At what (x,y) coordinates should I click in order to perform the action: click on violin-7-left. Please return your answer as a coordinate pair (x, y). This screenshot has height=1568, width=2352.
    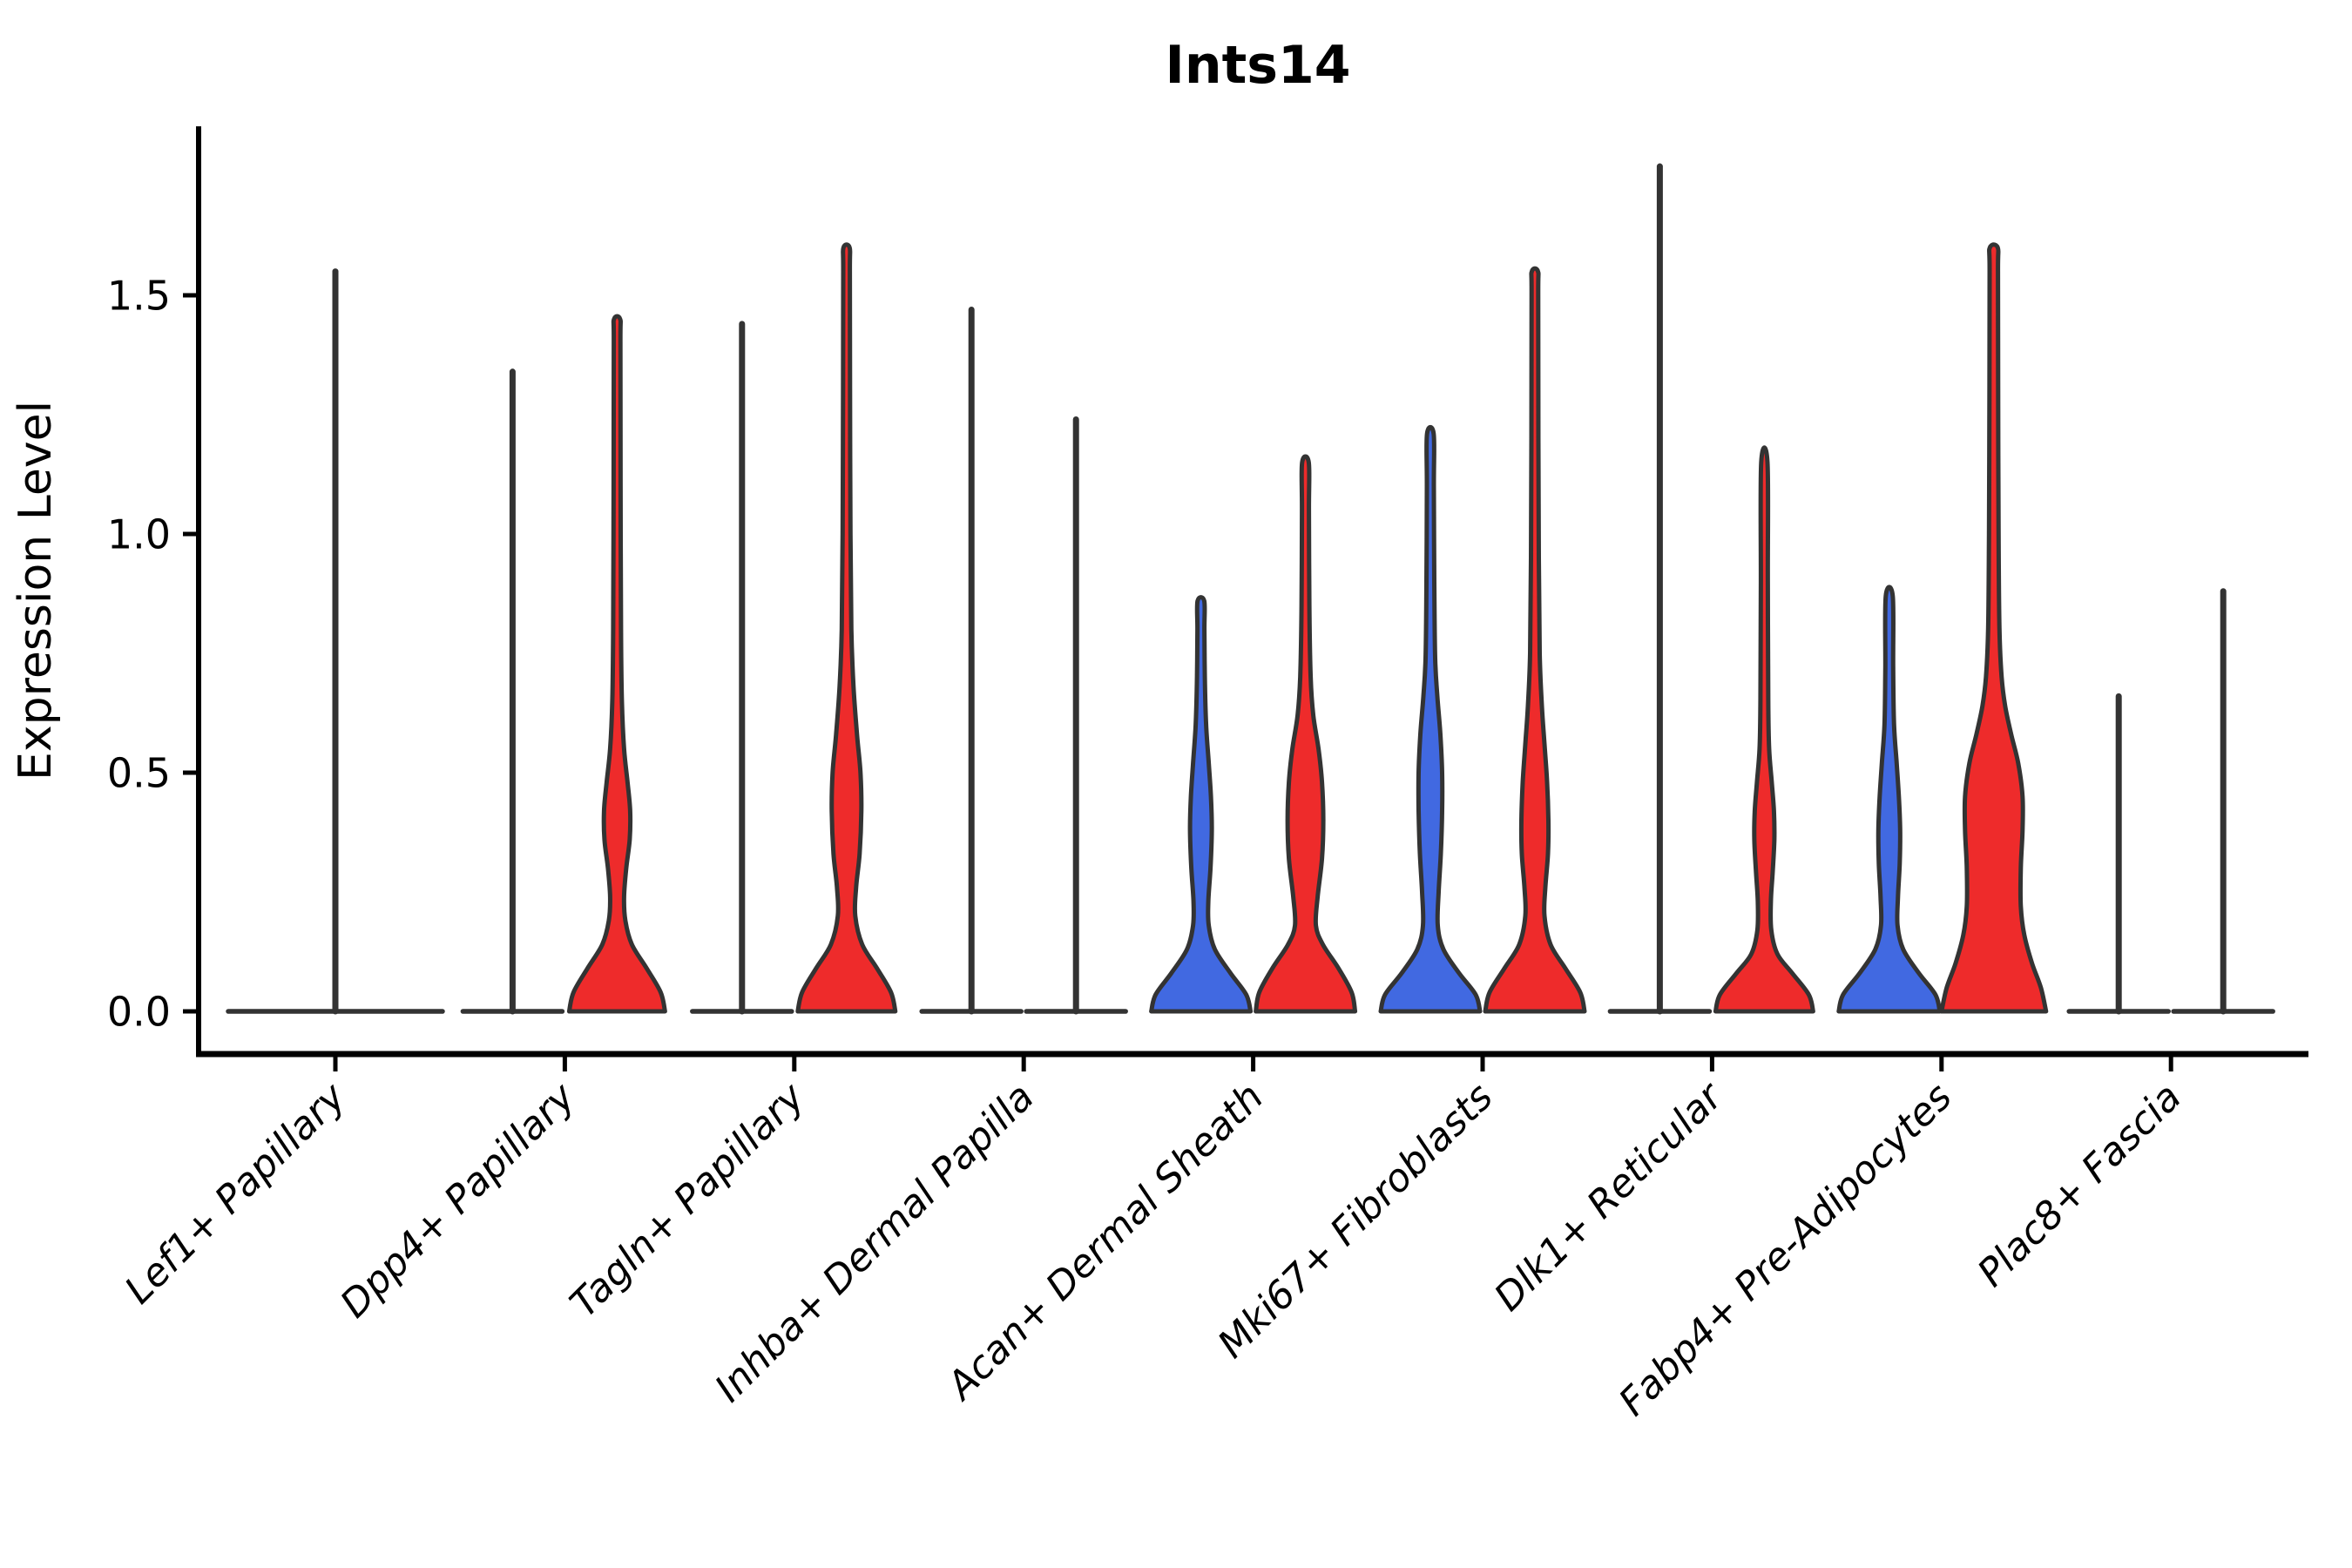
    Looking at the image, I should click on (1890, 800).